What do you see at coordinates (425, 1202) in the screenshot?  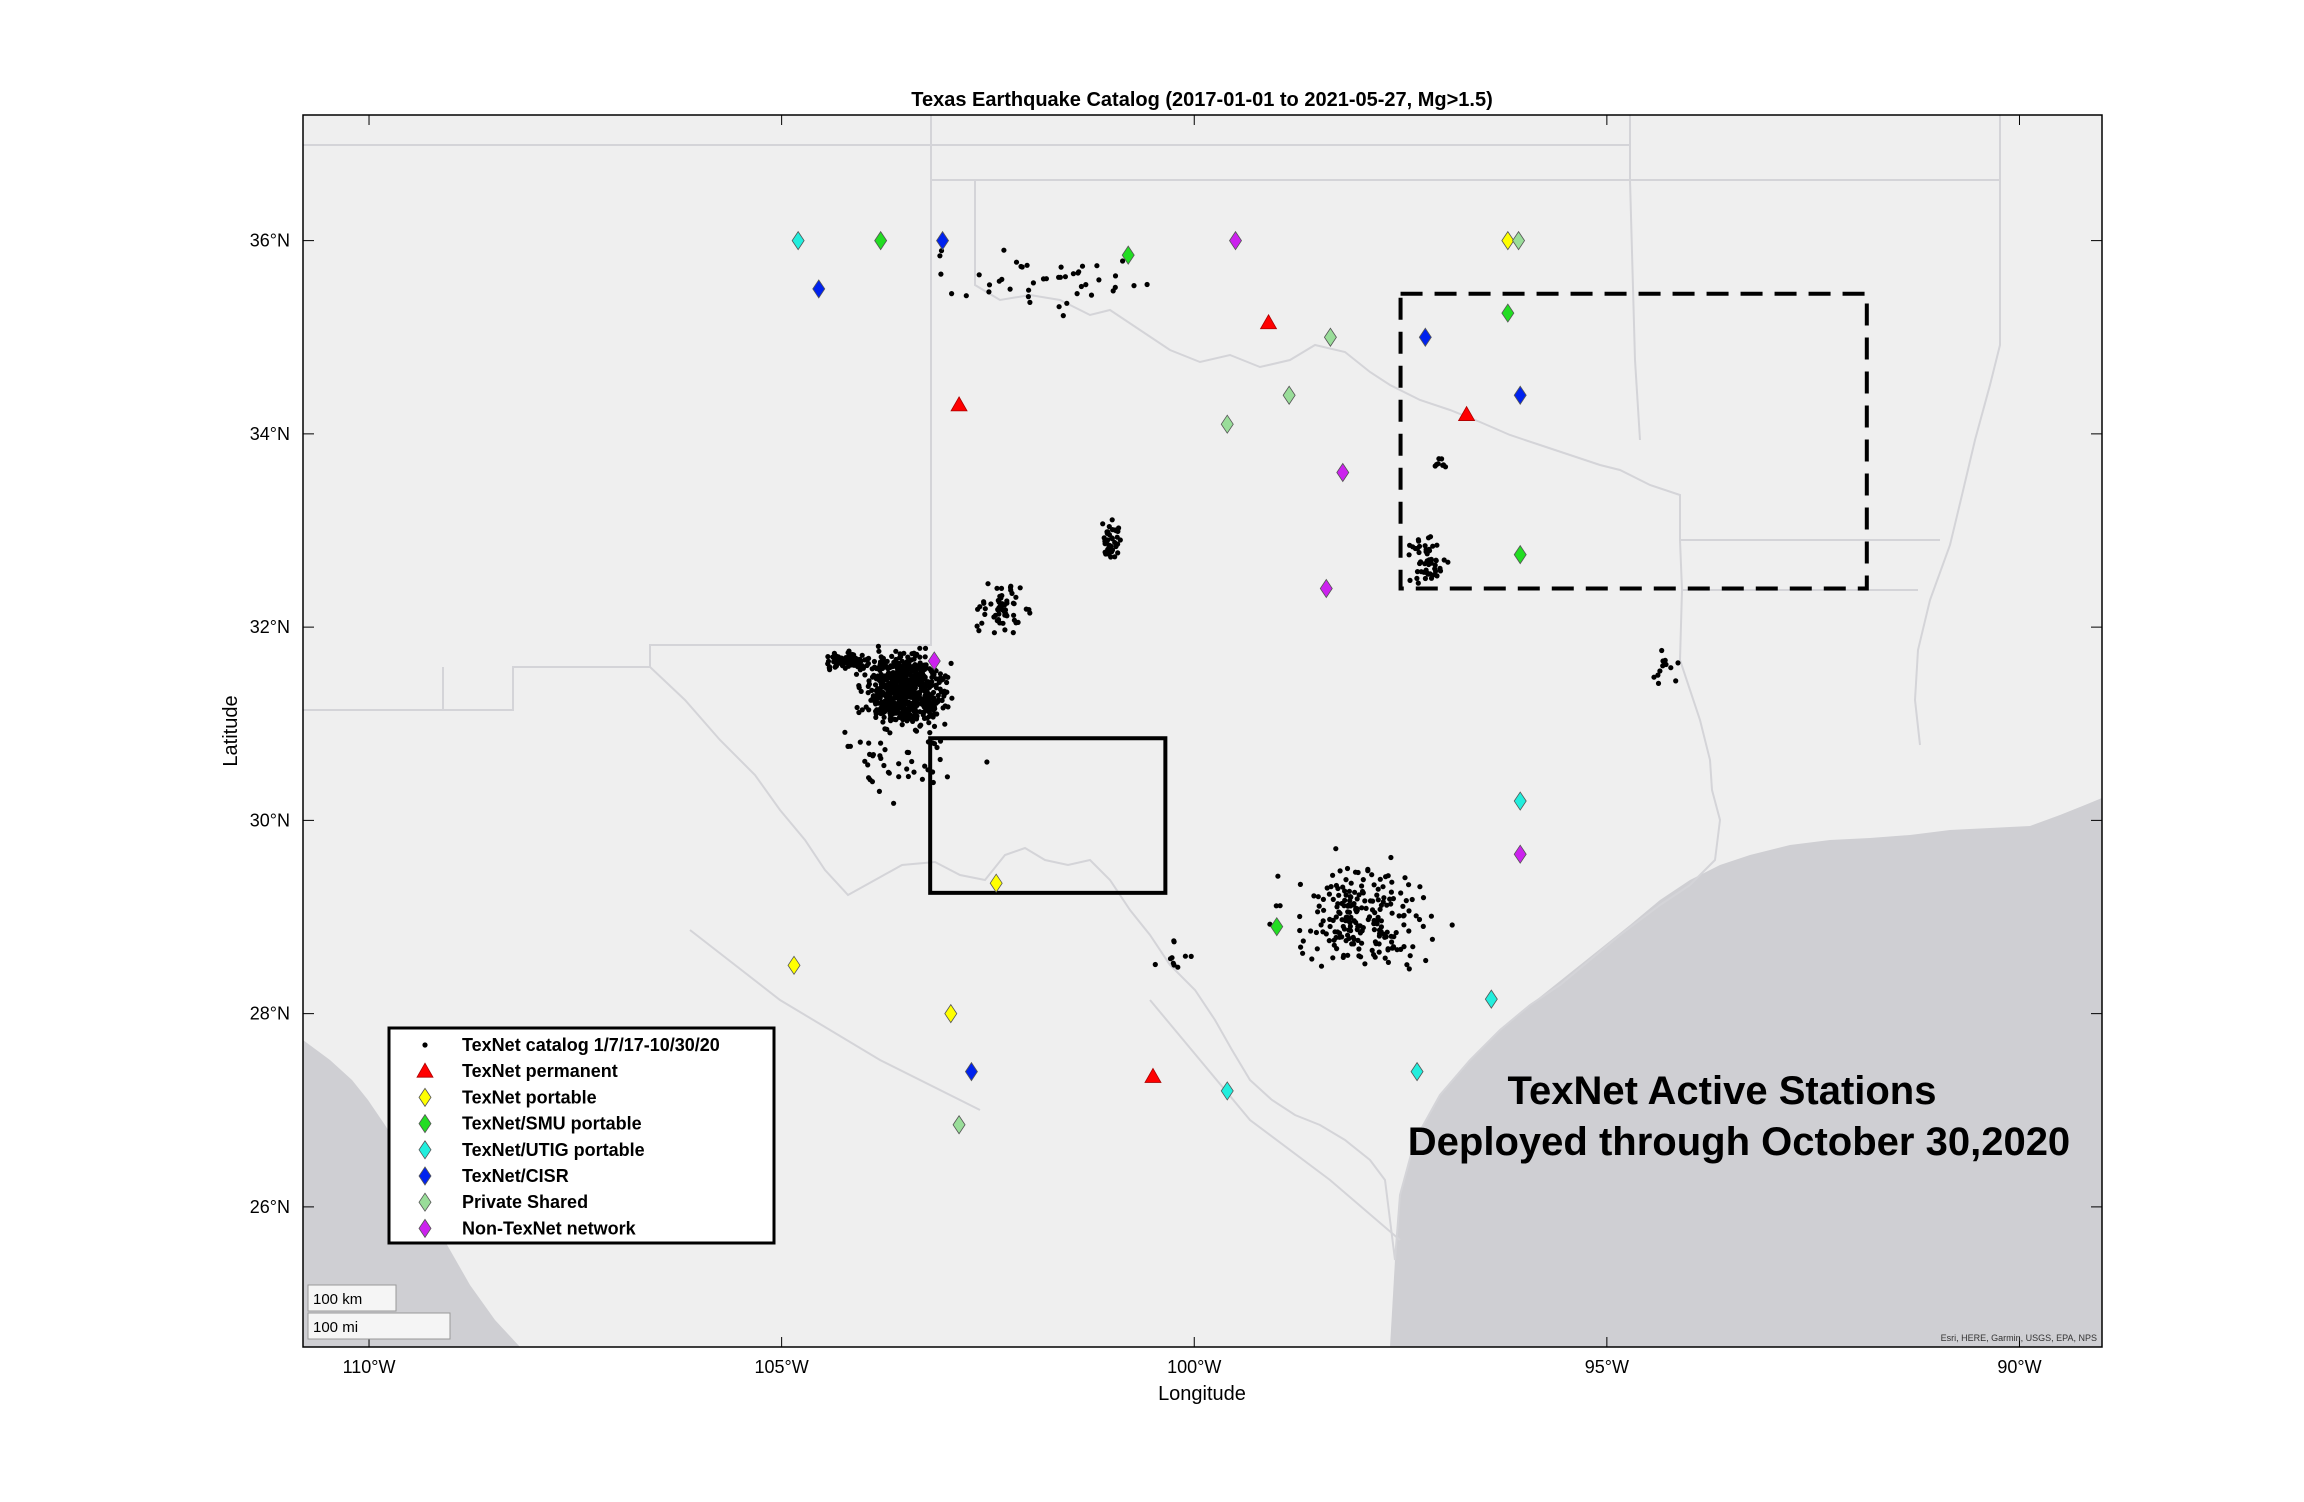 I see `legend-marker-private` at bounding box center [425, 1202].